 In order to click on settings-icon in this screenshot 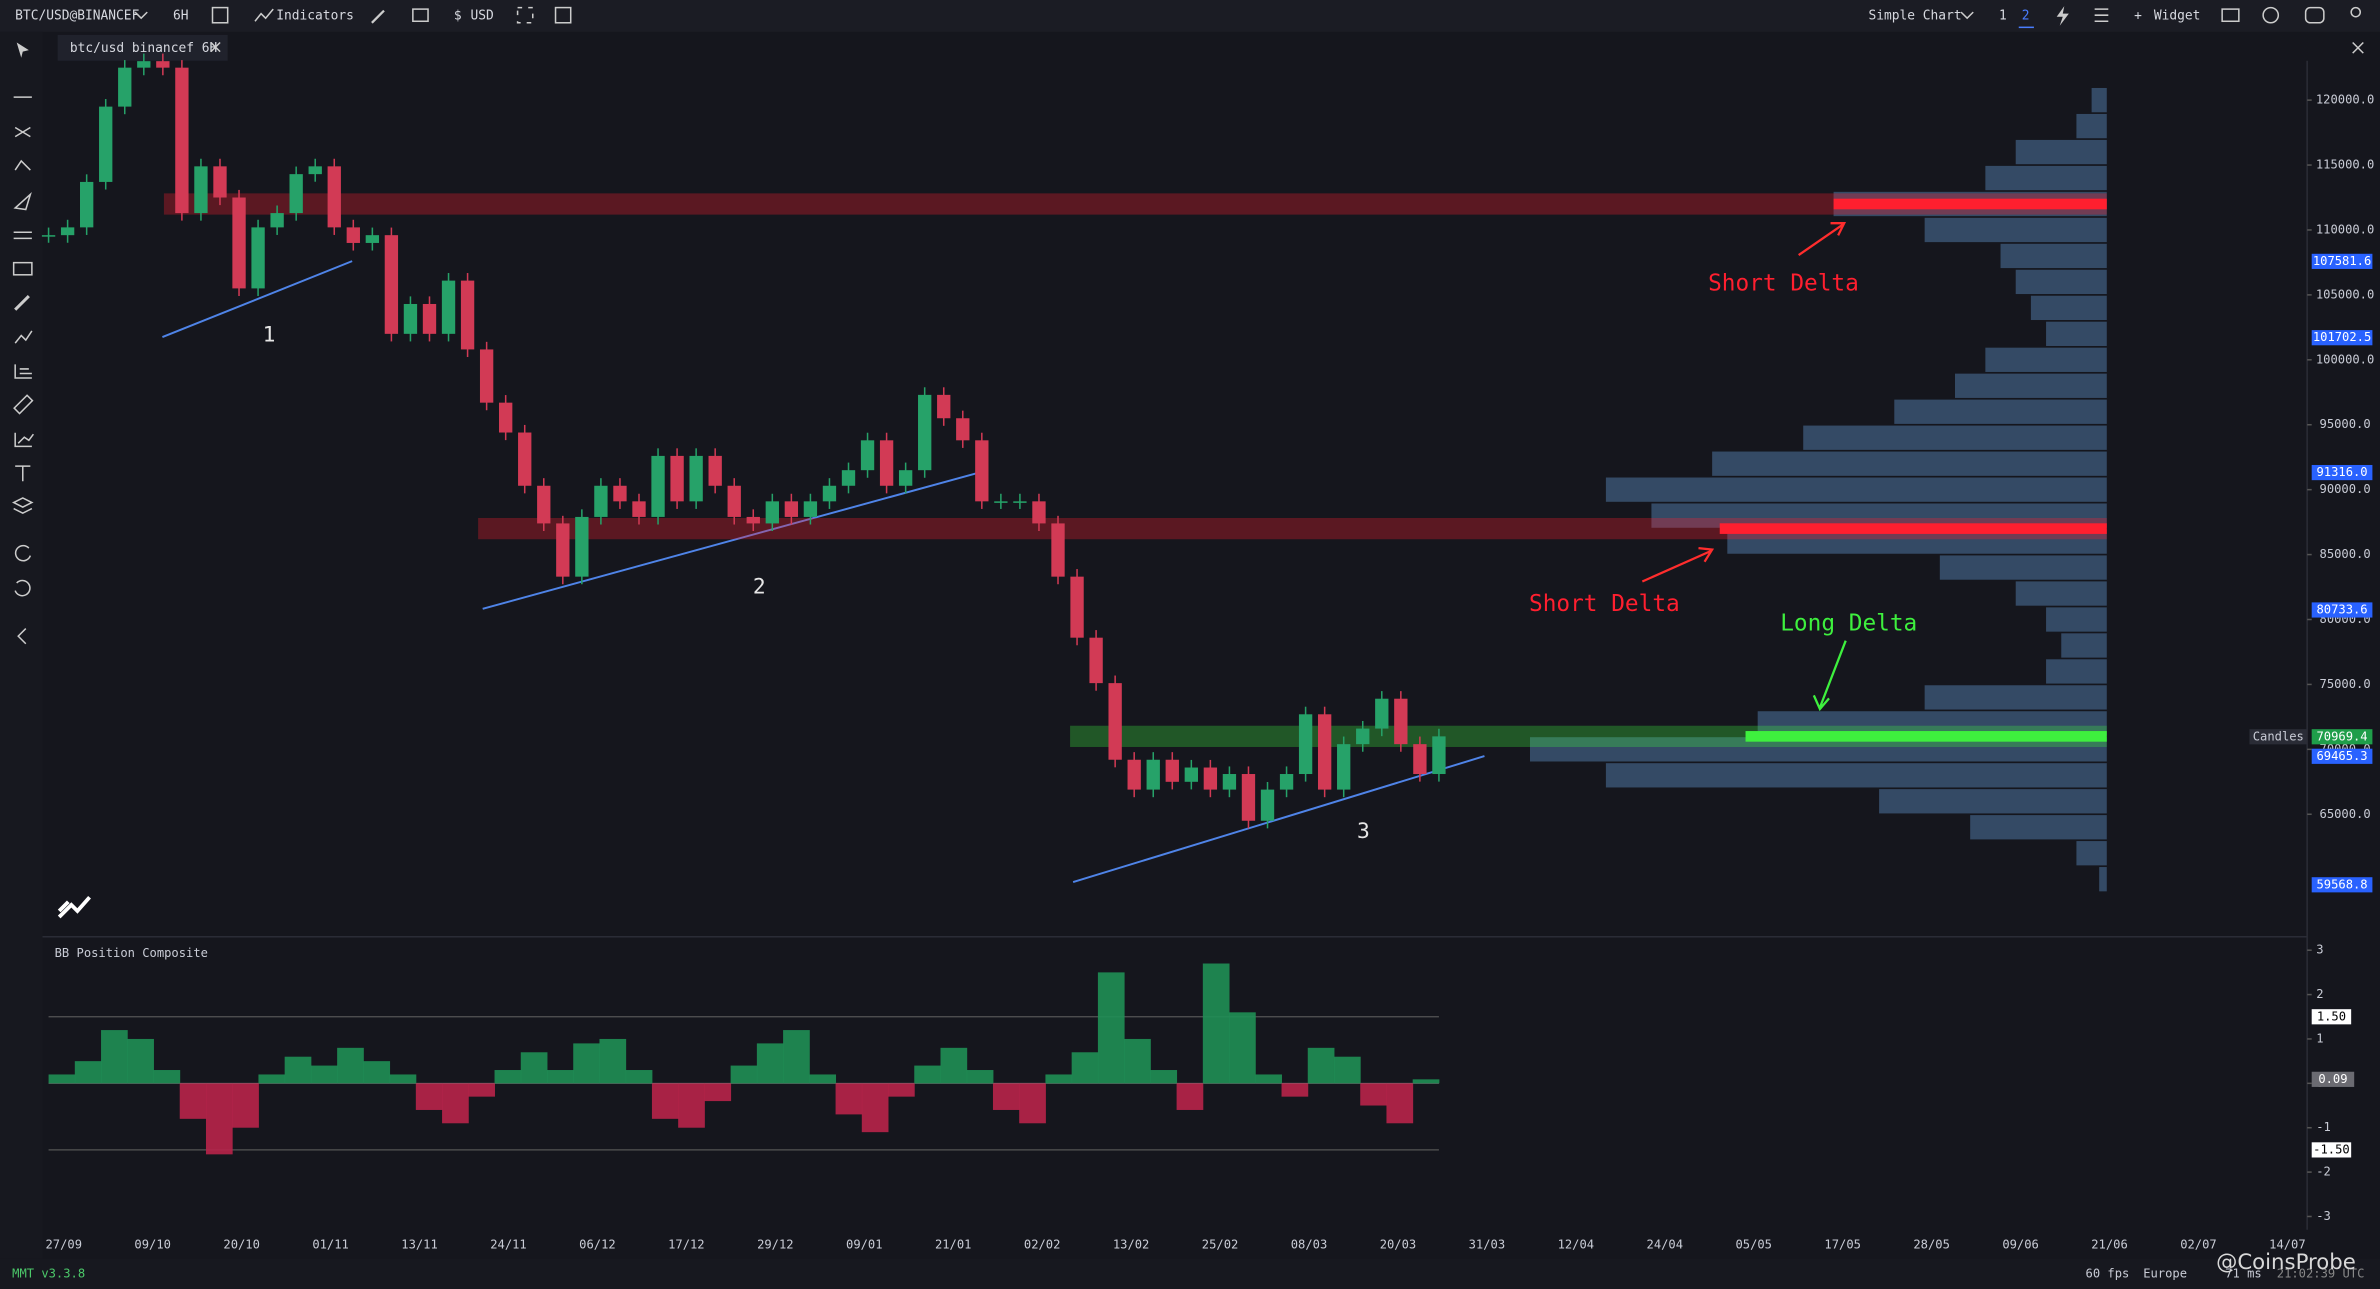, I will do `click(2271, 15)`.